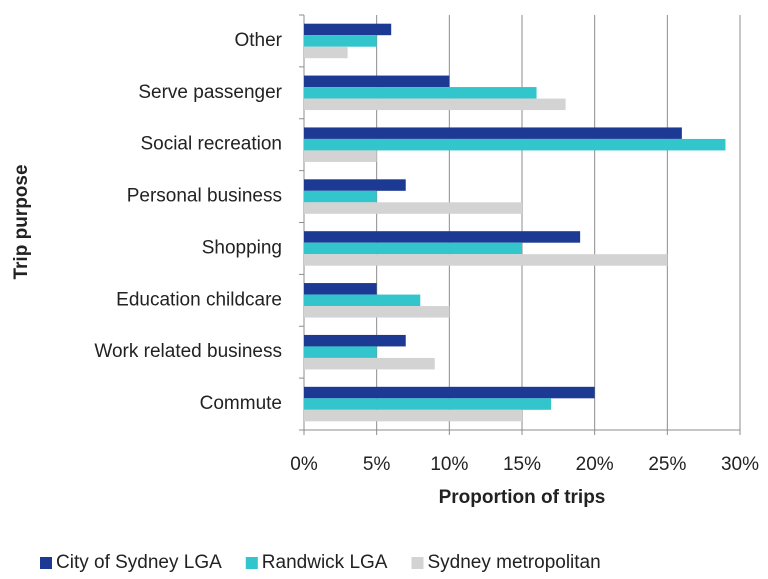 Image resolution: width=768 pixels, height=579 pixels. Describe the element at coordinates (304, 464) in the screenshot. I see `x-tick-label: 0%` at that location.